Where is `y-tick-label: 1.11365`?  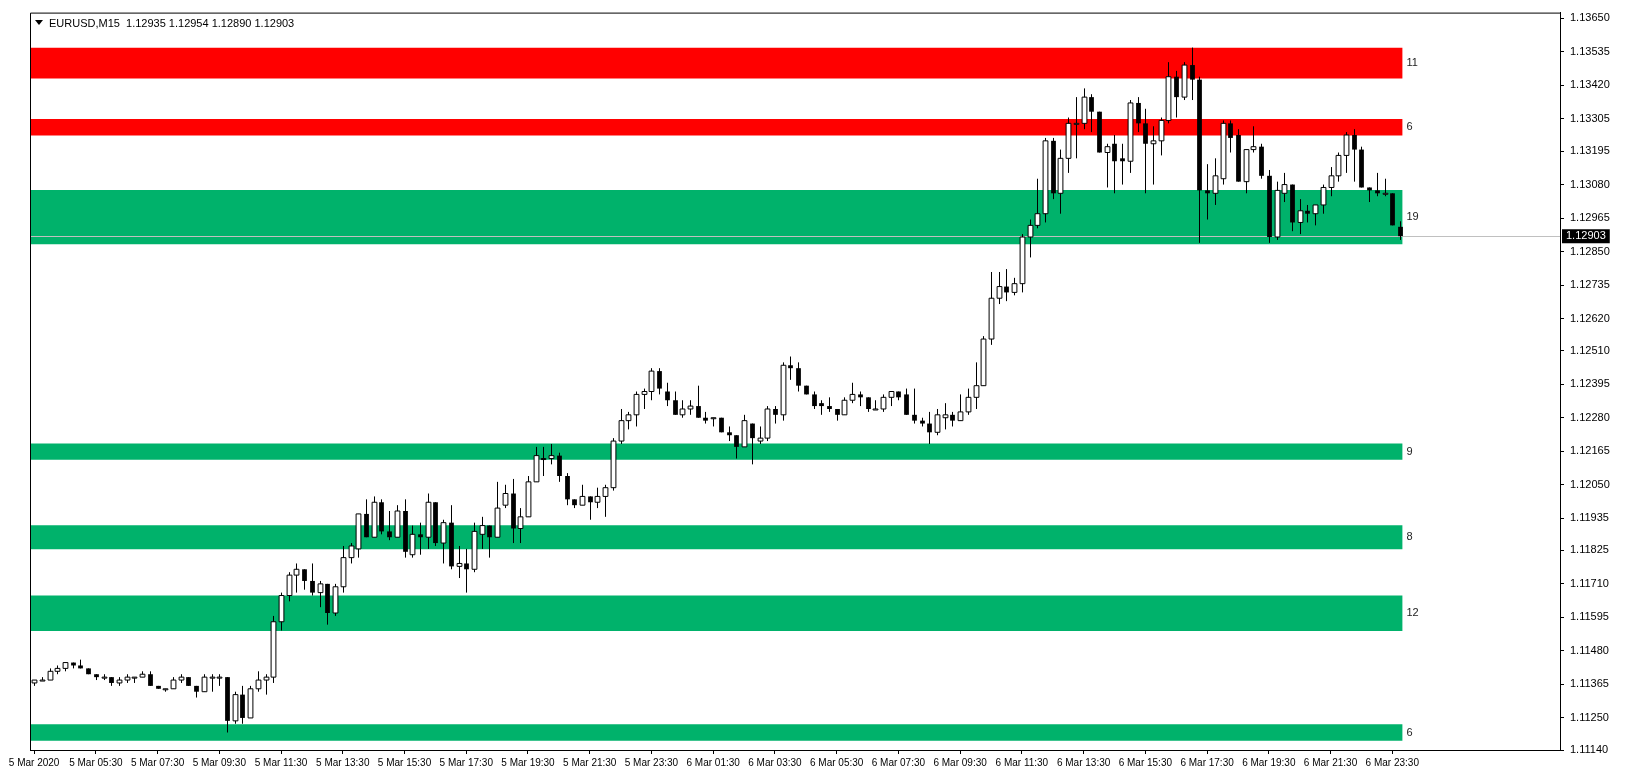
y-tick-label: 1.11365 is located at coordinates (1589, 683).